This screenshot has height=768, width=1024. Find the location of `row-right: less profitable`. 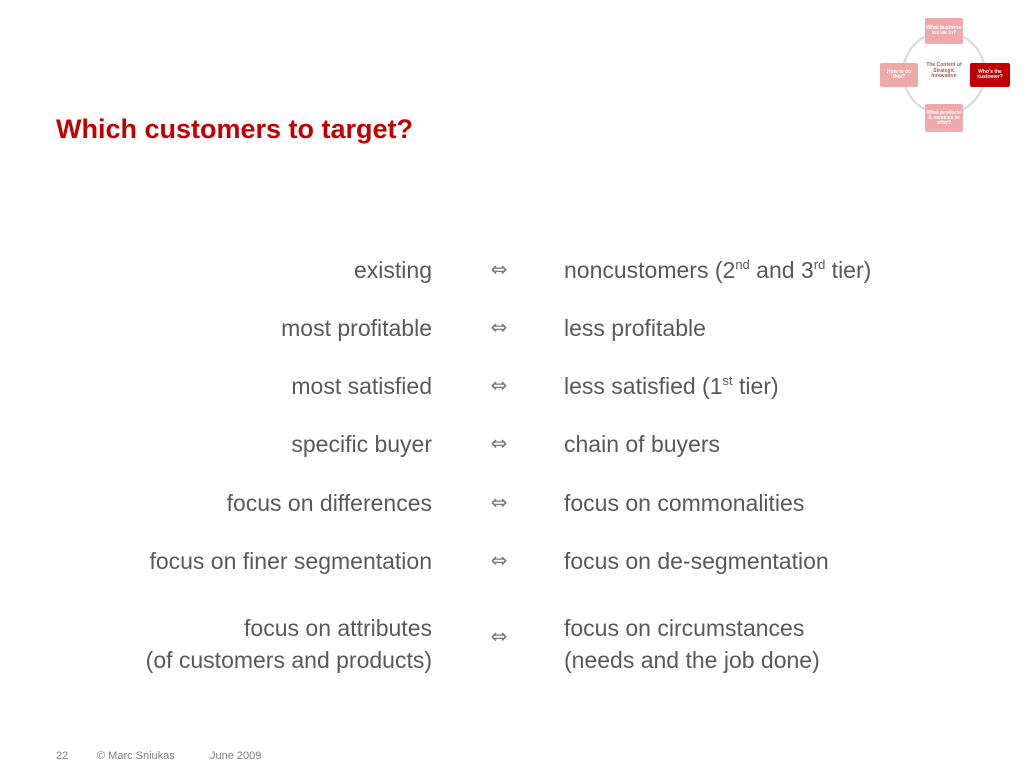

row-right: less profitable is located at coordinates (635, 328).